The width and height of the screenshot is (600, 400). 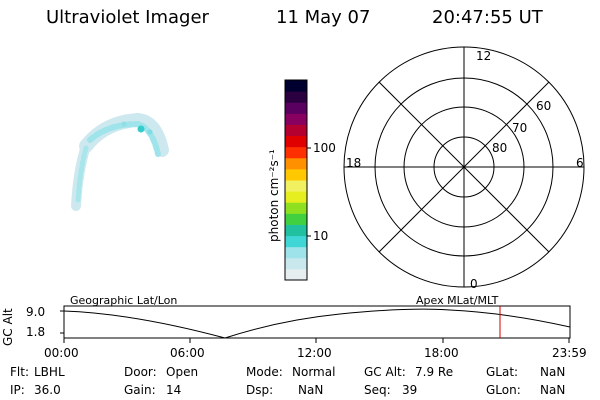 What do you see at coordinates (61, 353) in the screenshot?
I see `xtick-0000: 00:00` at bounding box center [61, 353].